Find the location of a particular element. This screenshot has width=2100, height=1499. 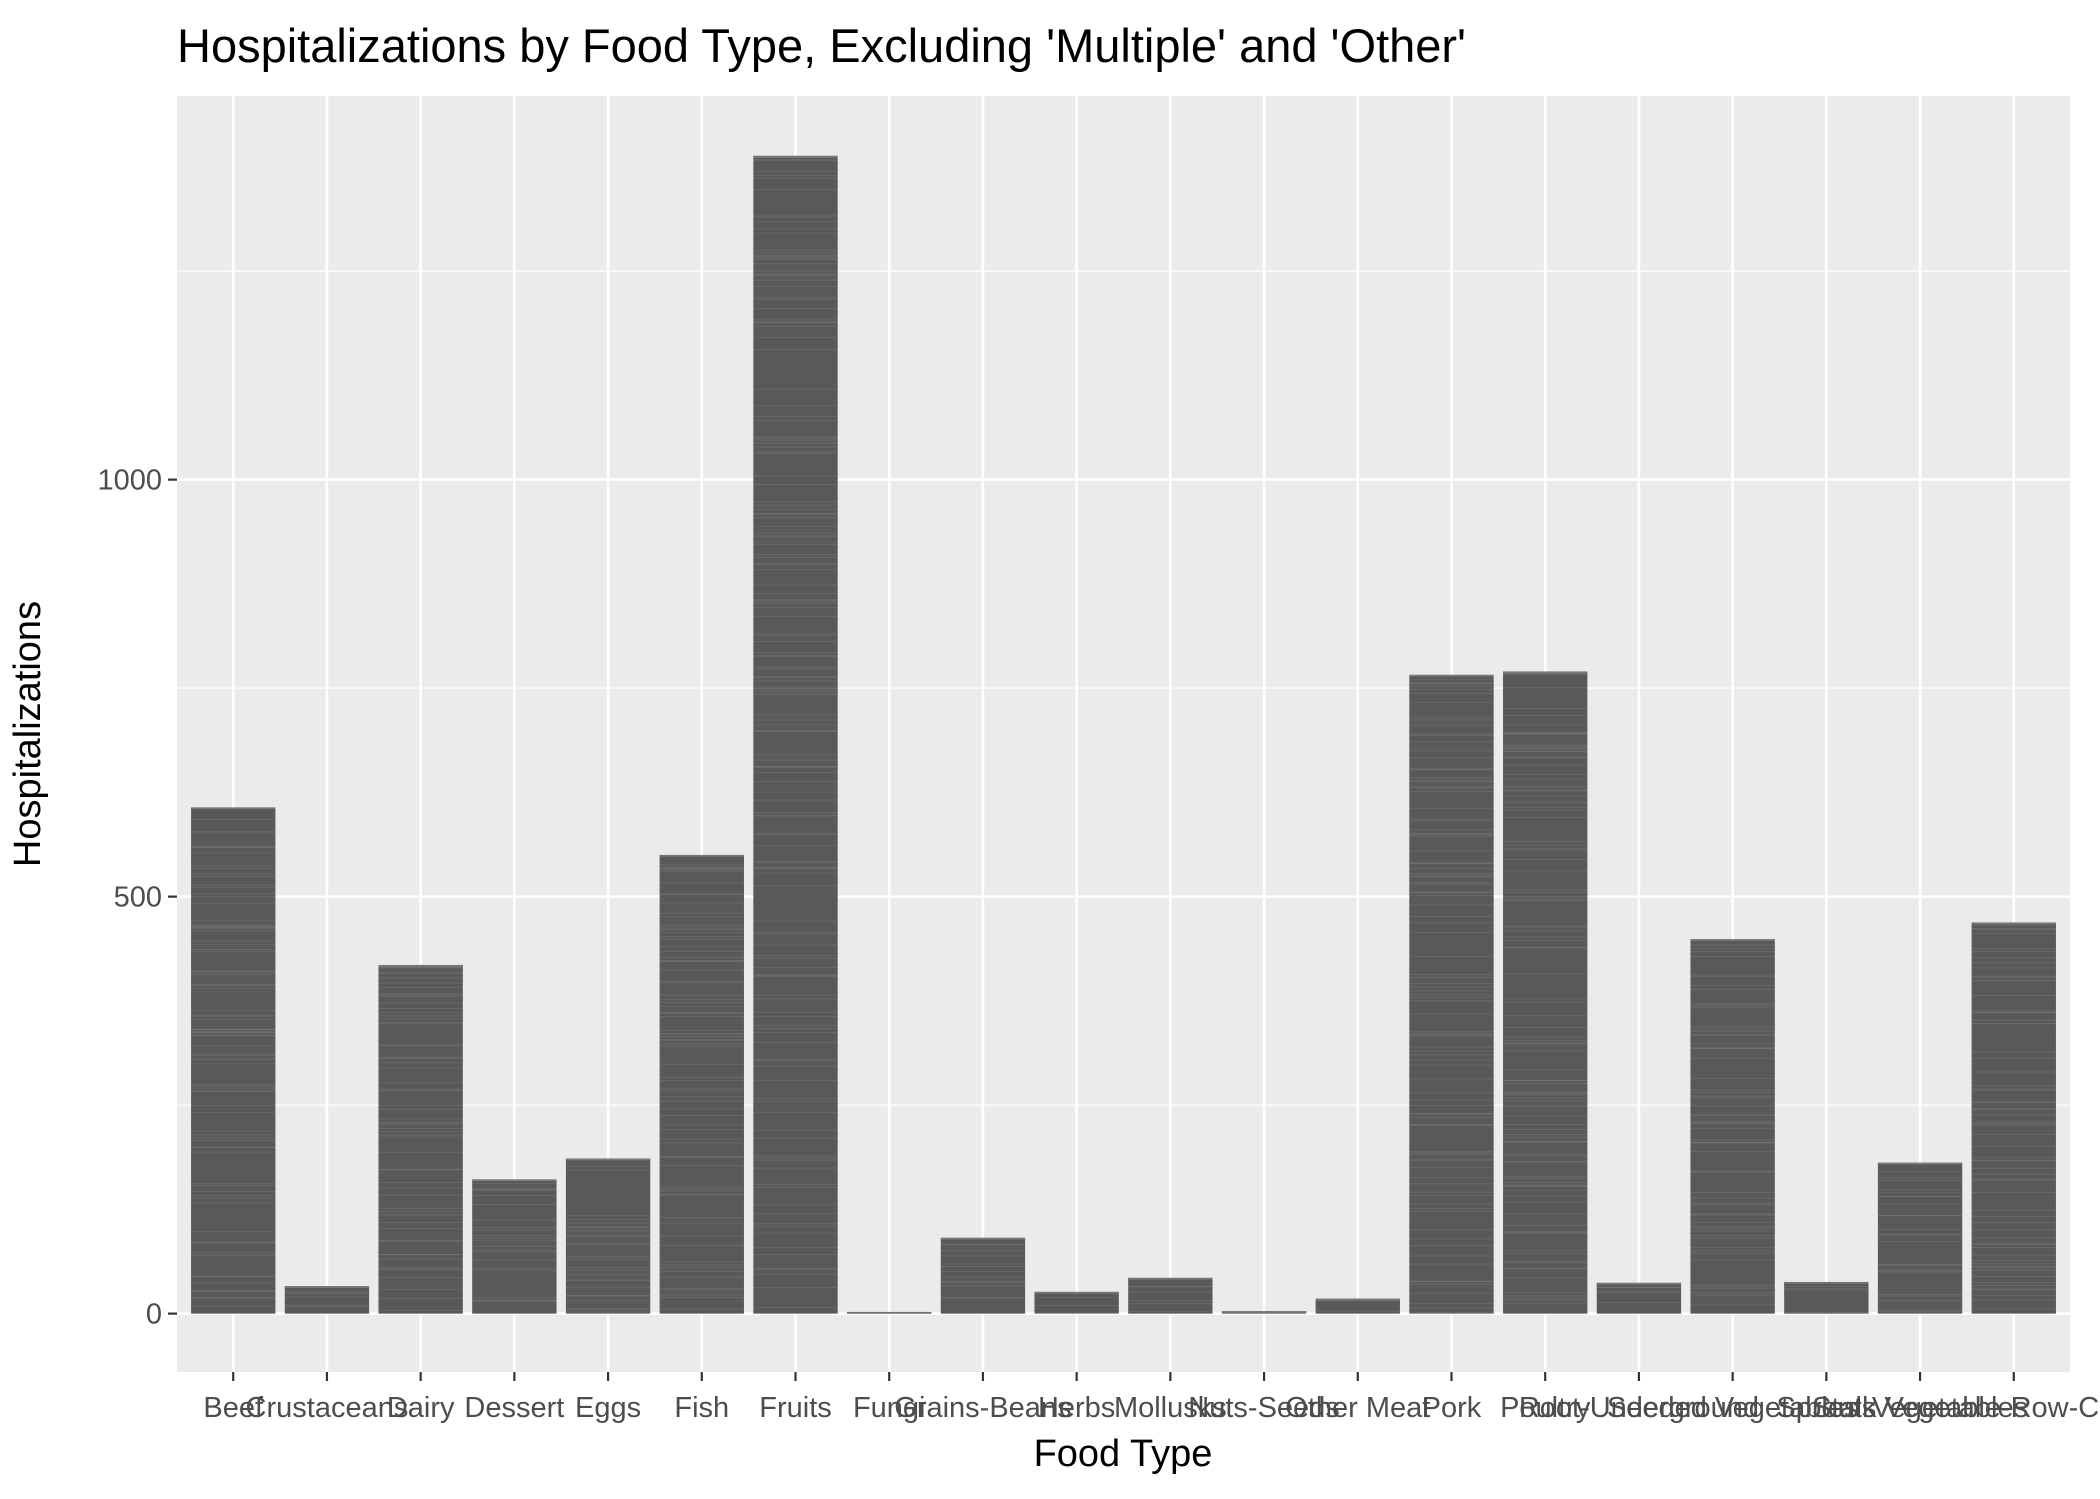

x-tick-label: Eggs is located at coordinates (608, 1408).